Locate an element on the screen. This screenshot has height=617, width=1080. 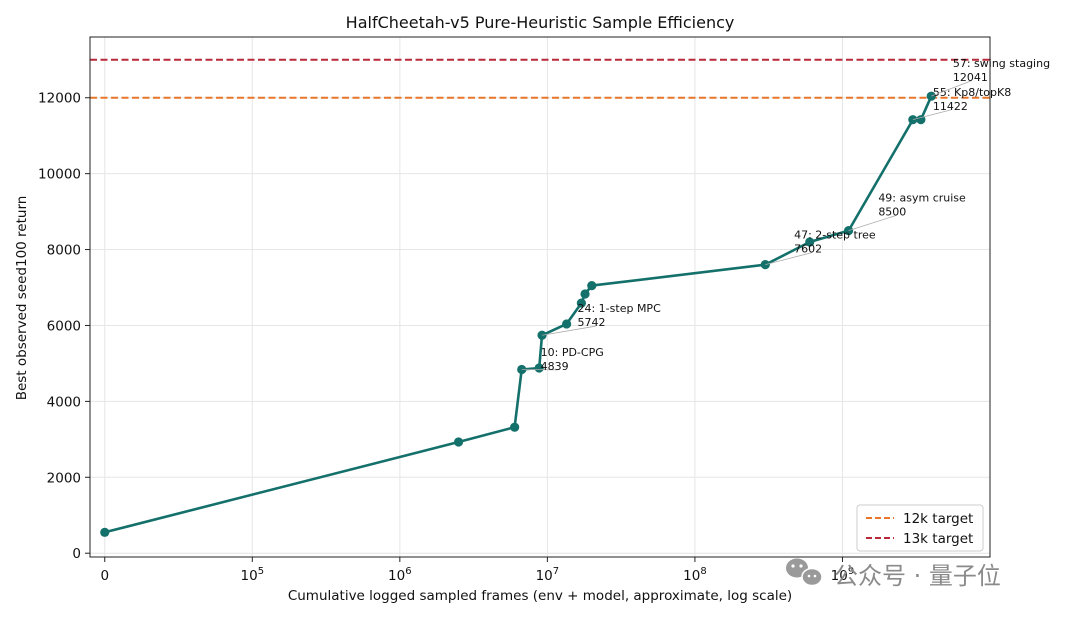
x-tick-label: 10⁵ is located at coordinates (253, 575).